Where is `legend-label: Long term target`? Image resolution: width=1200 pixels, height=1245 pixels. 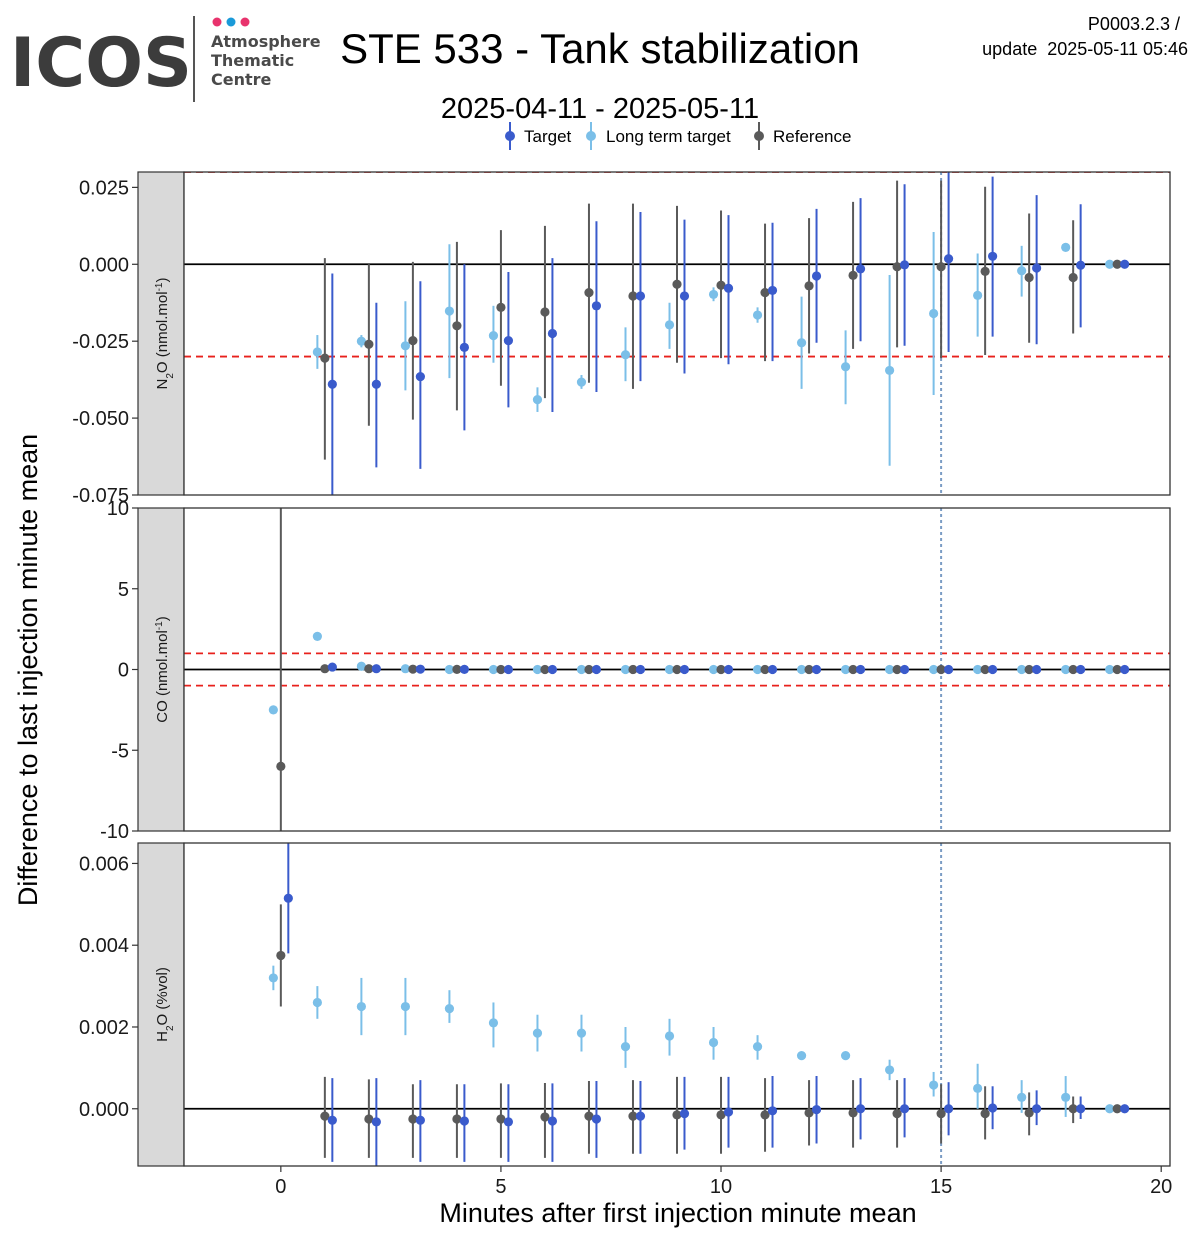
legend-label: Long term target is located at coordinates (668, 136).